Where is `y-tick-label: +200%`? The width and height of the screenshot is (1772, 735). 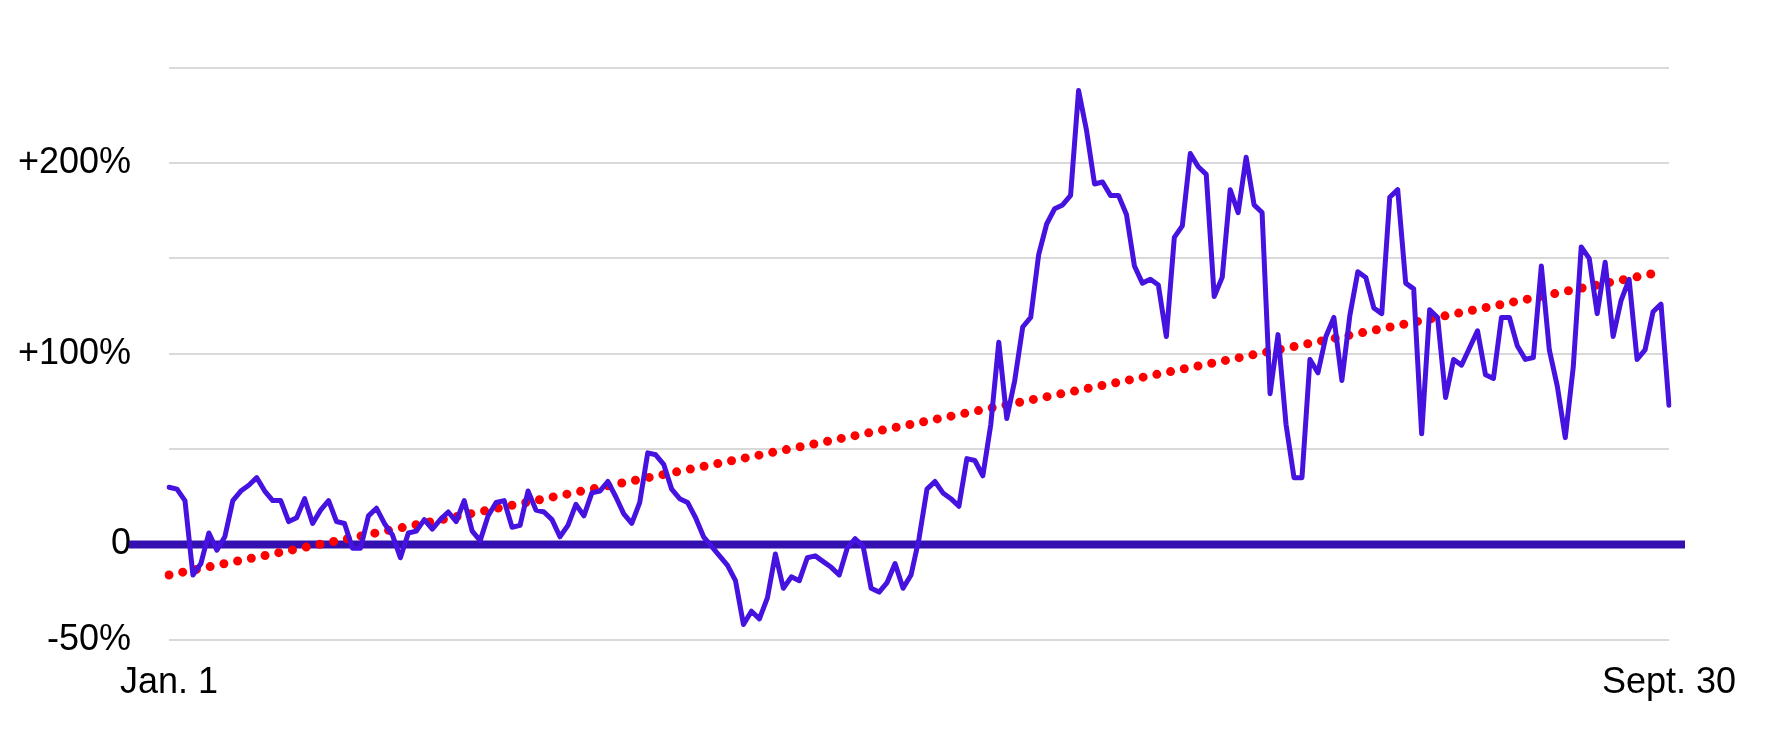
y-tick-label: +200% is located at coordinates (74, 160).